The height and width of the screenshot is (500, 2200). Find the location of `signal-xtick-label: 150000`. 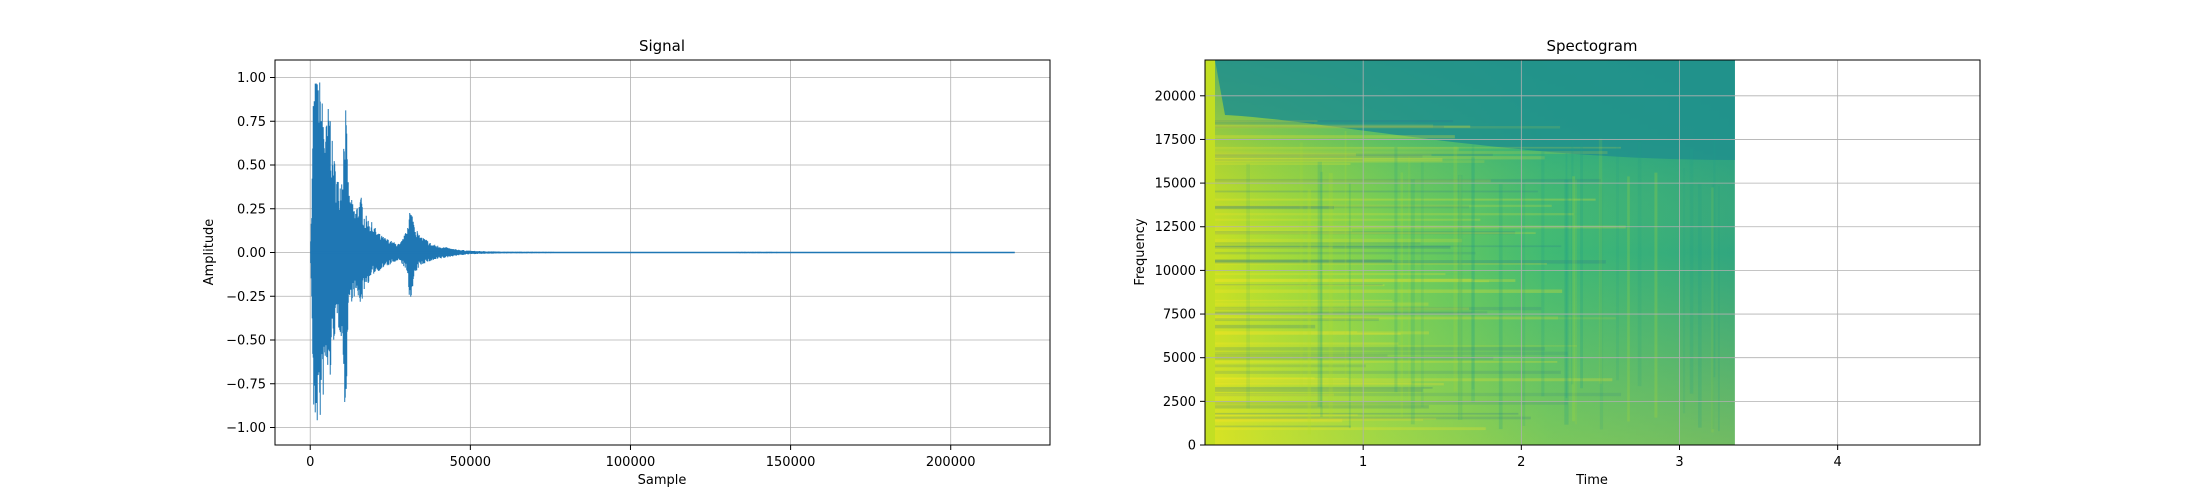

signal-xtick-label: 150000 is located at coordinates (791, 462).